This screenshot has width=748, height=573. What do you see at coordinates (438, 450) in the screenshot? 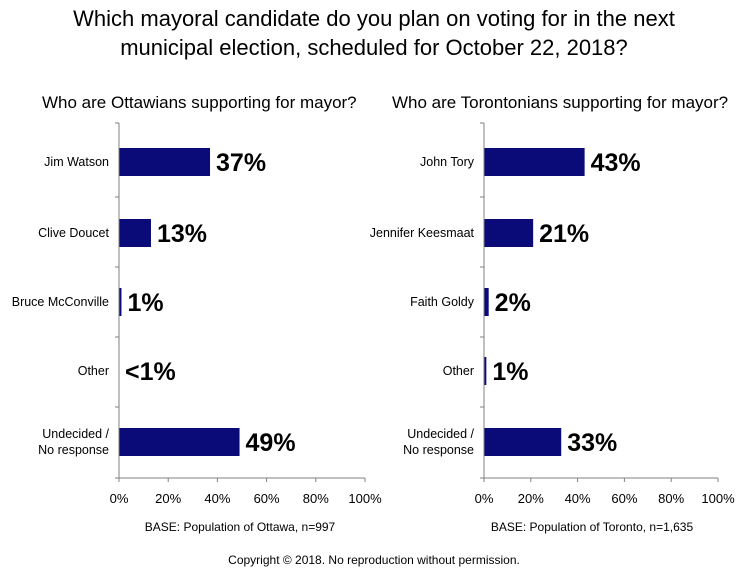
I see `toronto-category-label: No response` at bounding box center [438, 450].